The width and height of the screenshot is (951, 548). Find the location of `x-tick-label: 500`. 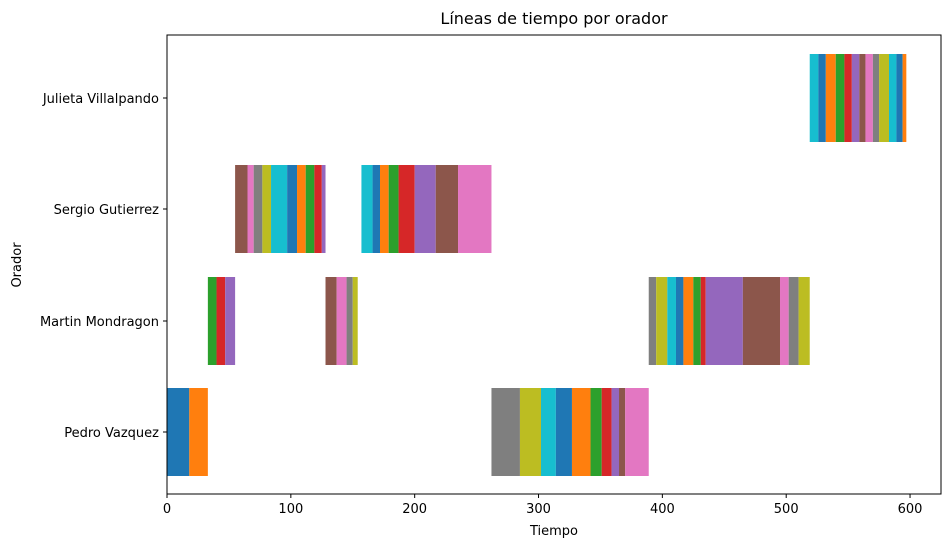

x-tick-label: 500 is located at coordinates (786, 509).